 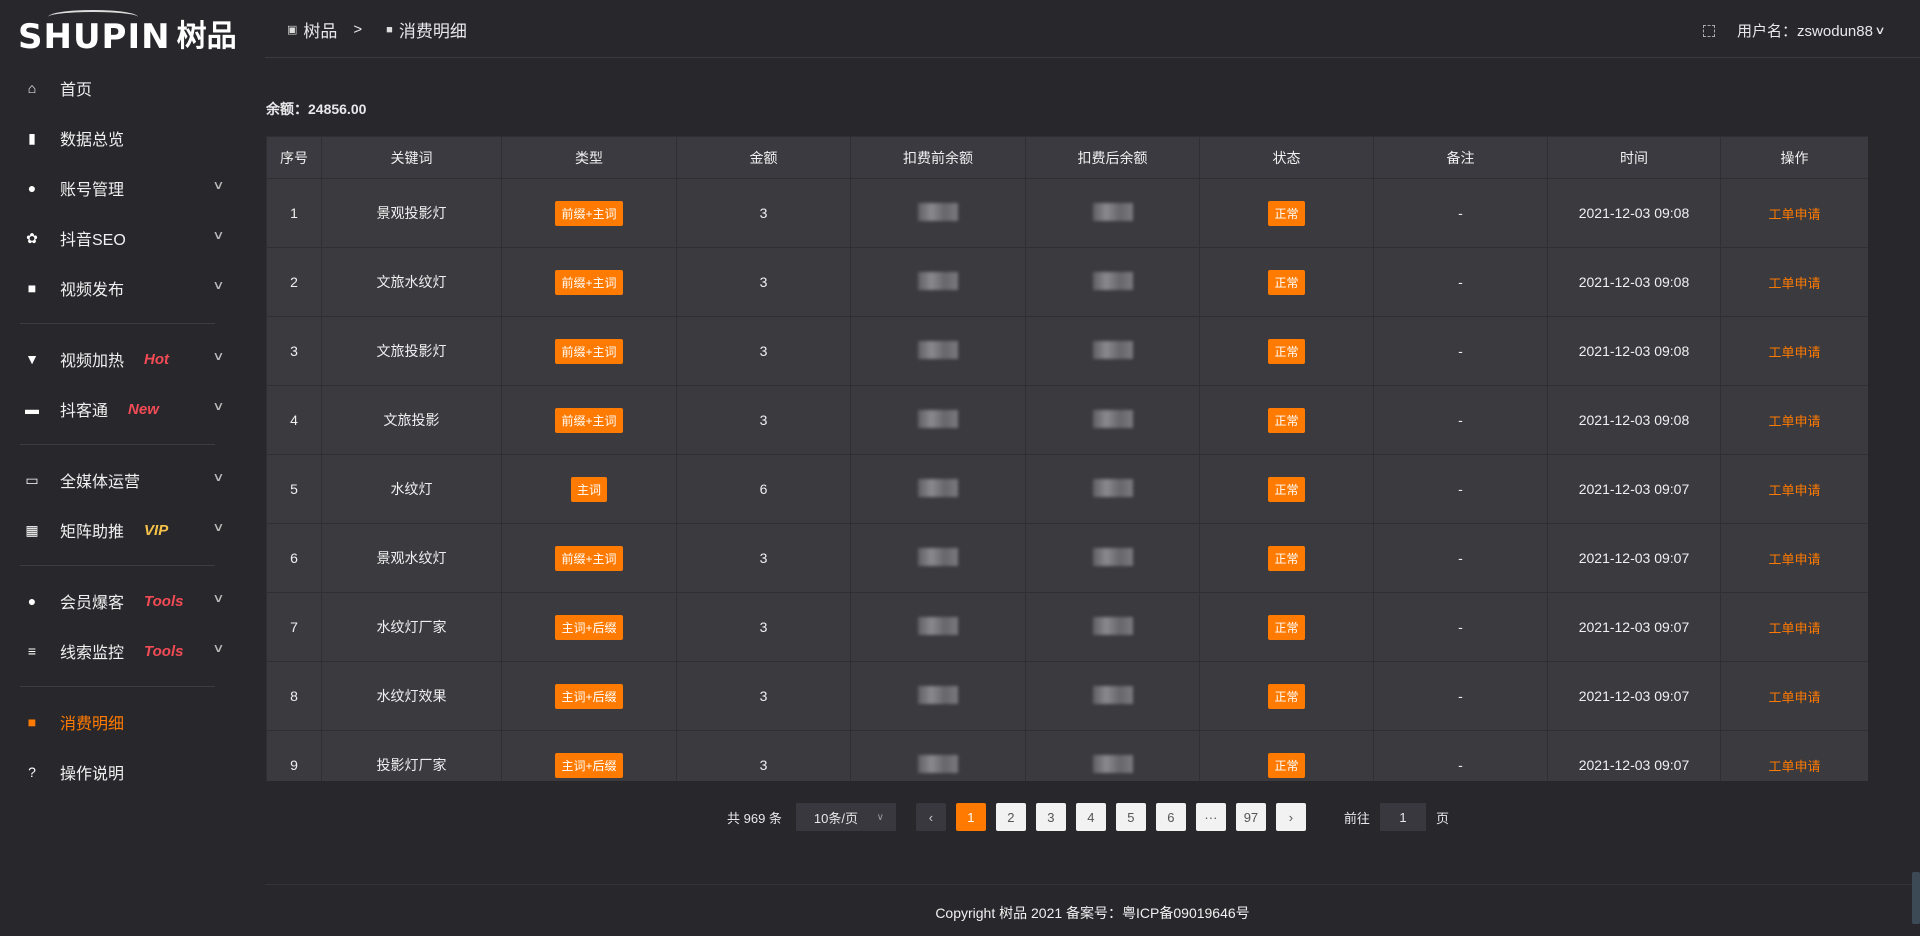 What do you see at coordinates (132, 772) in the screenshot?
I see `sidebar-item-12: ? 操作说明` at bounding box center [132, 772].